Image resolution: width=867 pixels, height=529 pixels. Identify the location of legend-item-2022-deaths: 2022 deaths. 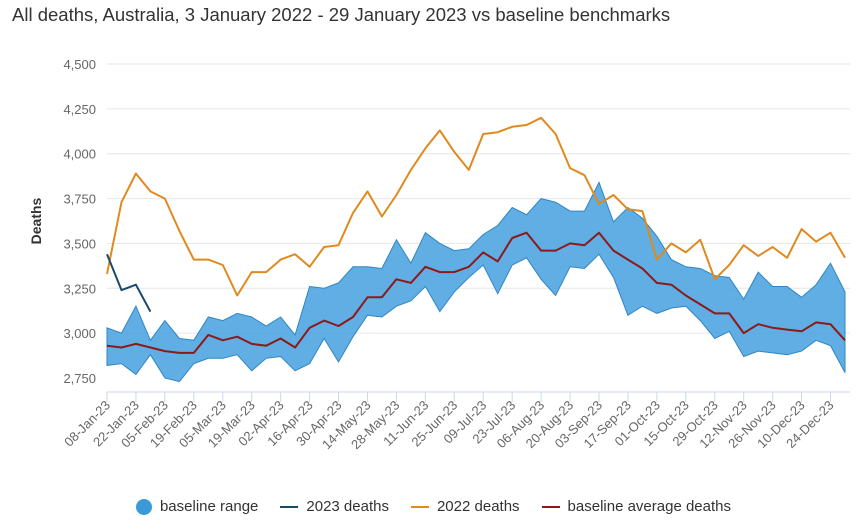
(465, 506).